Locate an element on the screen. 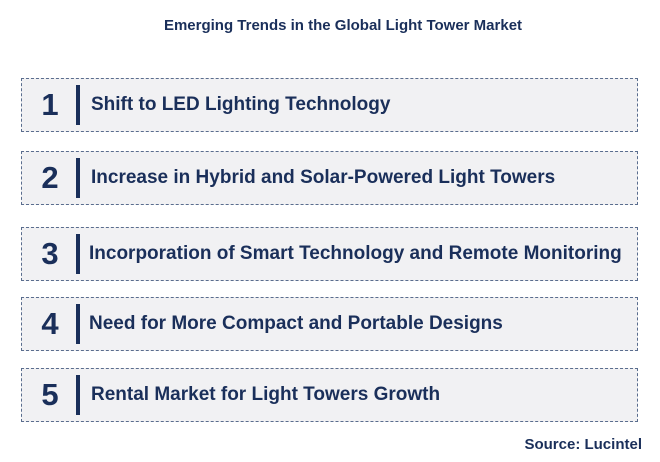  trend-item-1: 1 Shift to LED Lighting Technology is located at coordinates (329, 105).